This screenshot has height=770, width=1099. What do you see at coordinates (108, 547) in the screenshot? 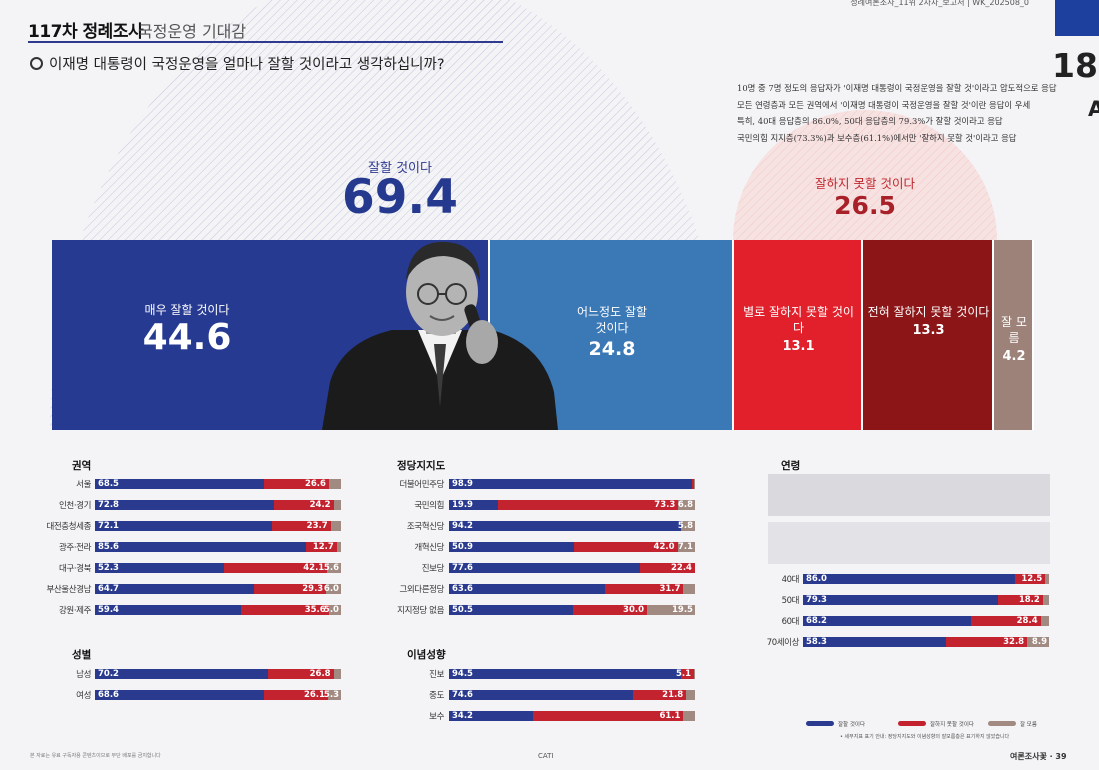
I see `segment-value: 85.6` at bounding box center [108, 547].